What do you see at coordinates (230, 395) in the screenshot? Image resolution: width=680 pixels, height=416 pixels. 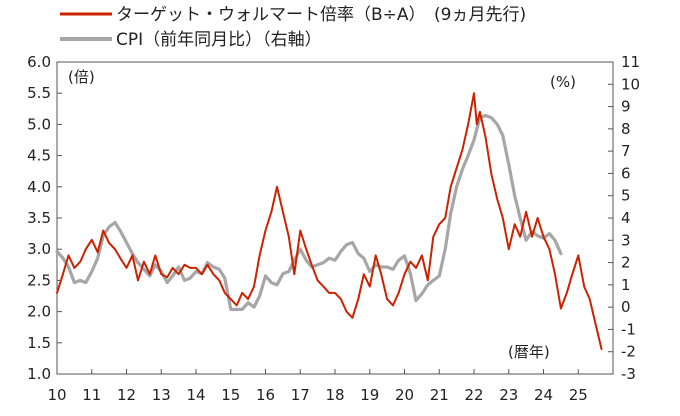 I see `x-tick-label-5: 15` at bounding box center [230, 395].